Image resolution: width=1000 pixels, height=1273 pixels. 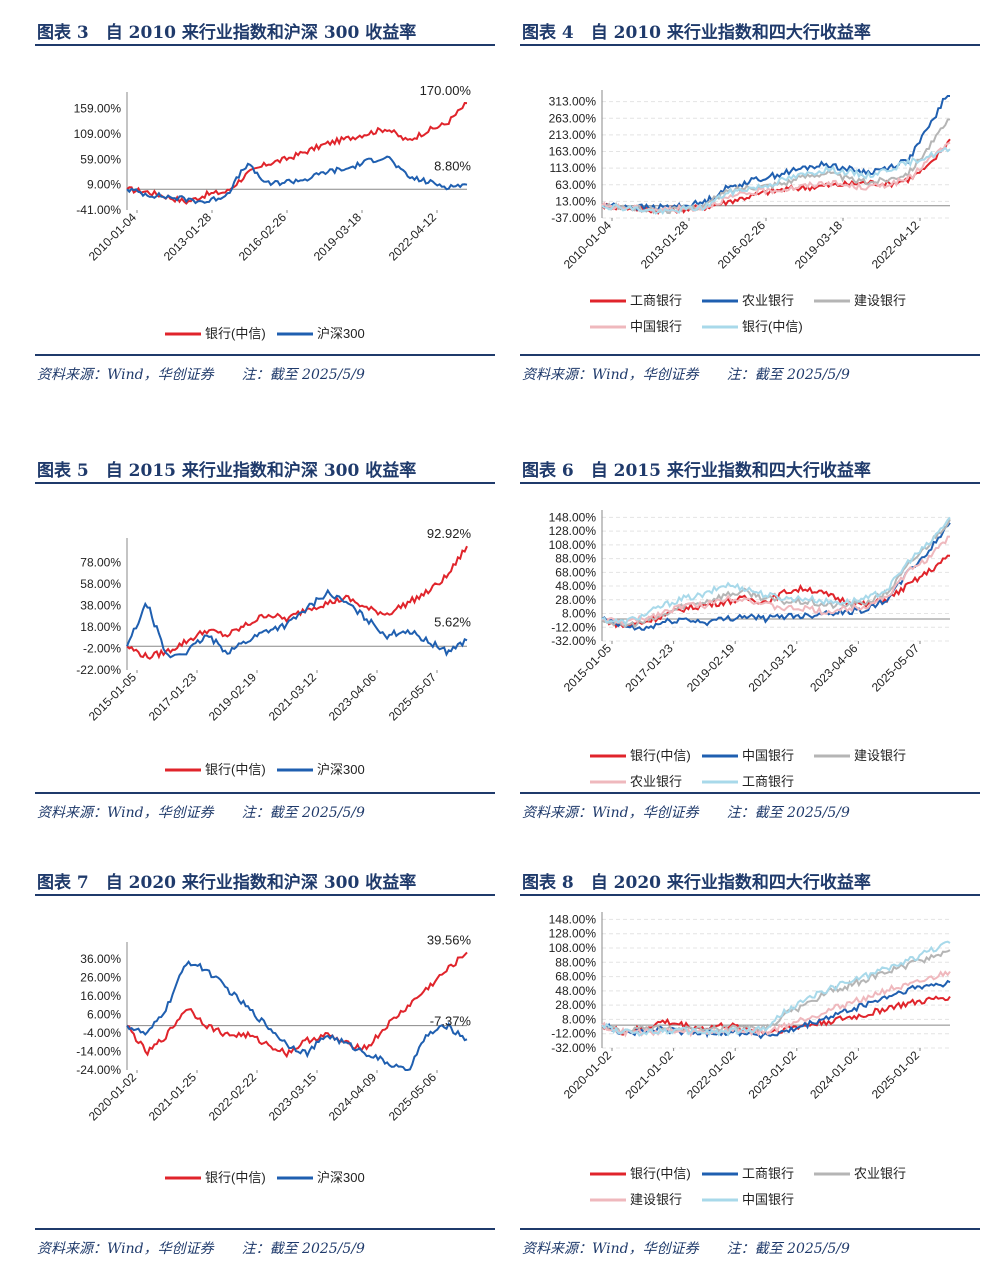 I want to click on y-tick-label: 28.00%, so click(x=575, y=1005).